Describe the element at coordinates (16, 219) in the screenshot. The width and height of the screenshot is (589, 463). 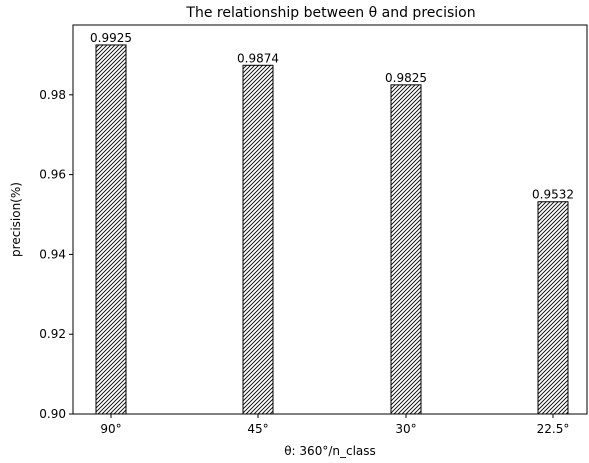
I see `y-axis-label: precision(%)` at that location.